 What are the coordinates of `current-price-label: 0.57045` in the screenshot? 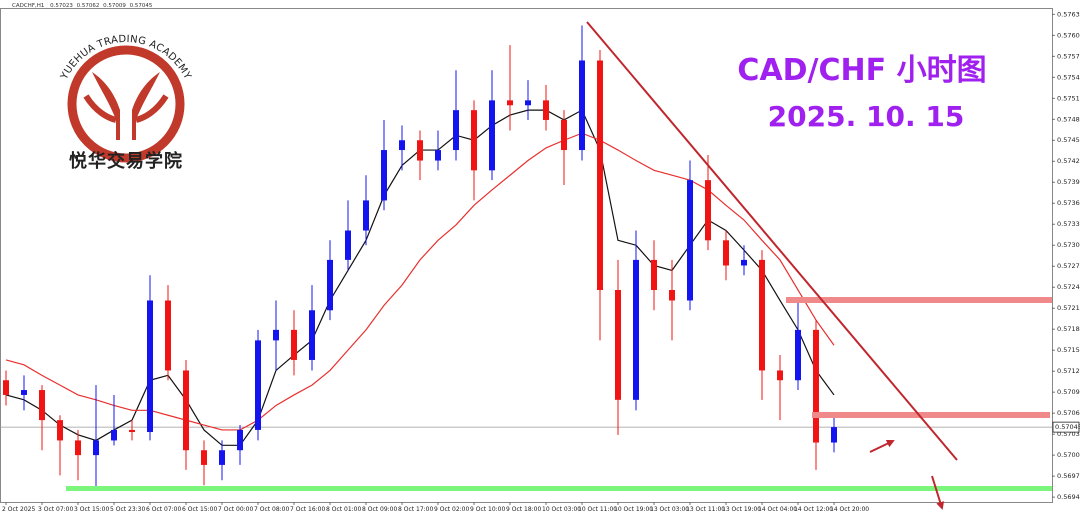 It's located at (1067, 427).